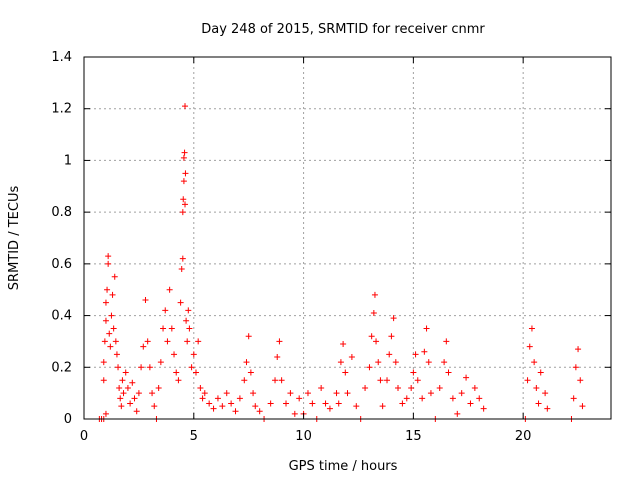  What do you see at coordinates (523, 436) in the screenshot?
I see `x-tick-label: 20` at bounding box center [523, 436].